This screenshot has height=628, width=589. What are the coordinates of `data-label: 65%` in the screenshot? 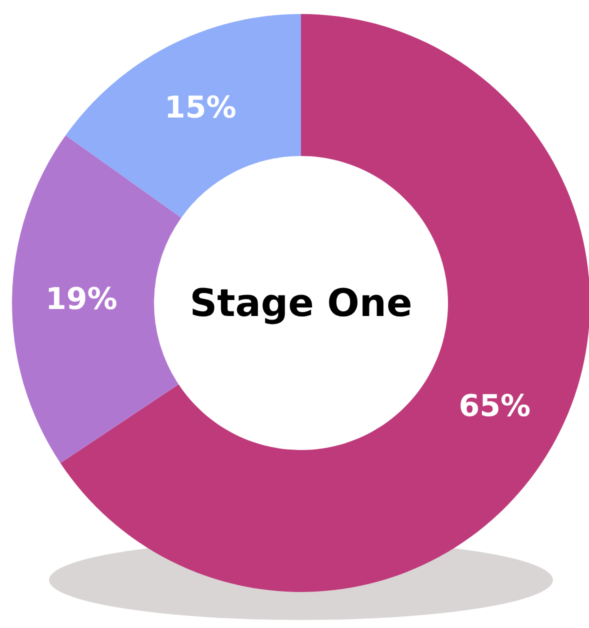 It's located at (494, 406).